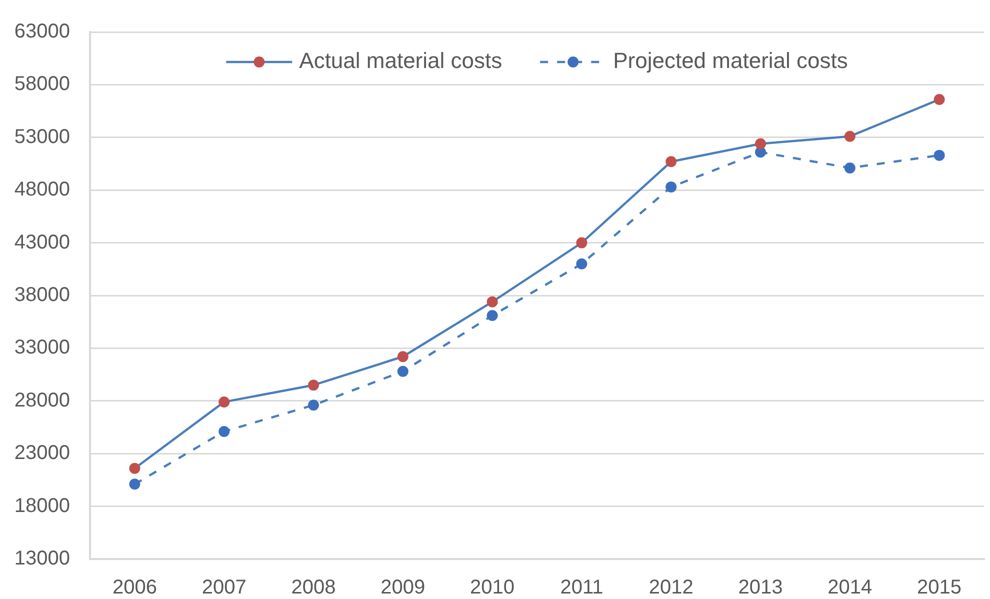  What do you see at coordinates (42, 347) in the screenshot?
I see `y-tick-label: 33000` at bounding box center [42, 347].